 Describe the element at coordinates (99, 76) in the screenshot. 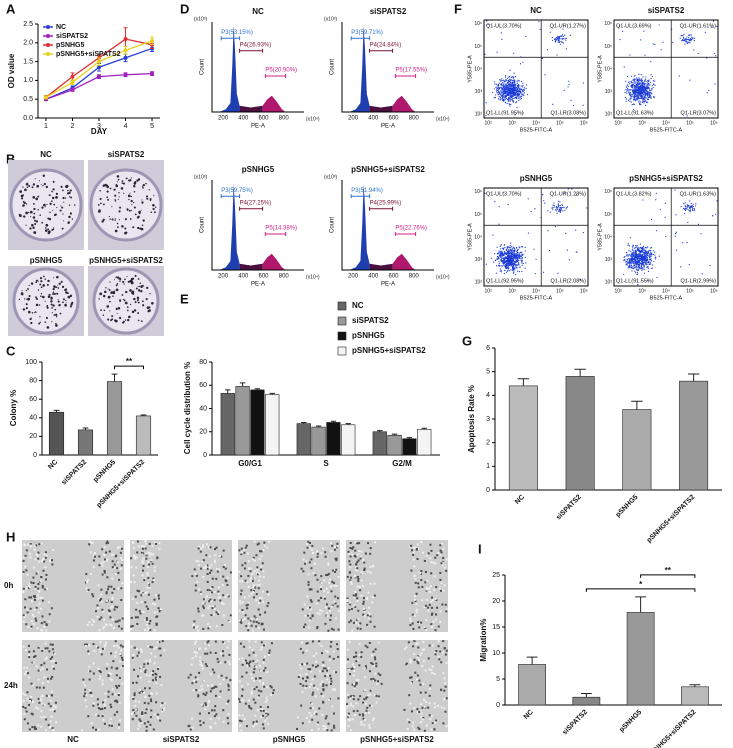

I see `point` at that location.